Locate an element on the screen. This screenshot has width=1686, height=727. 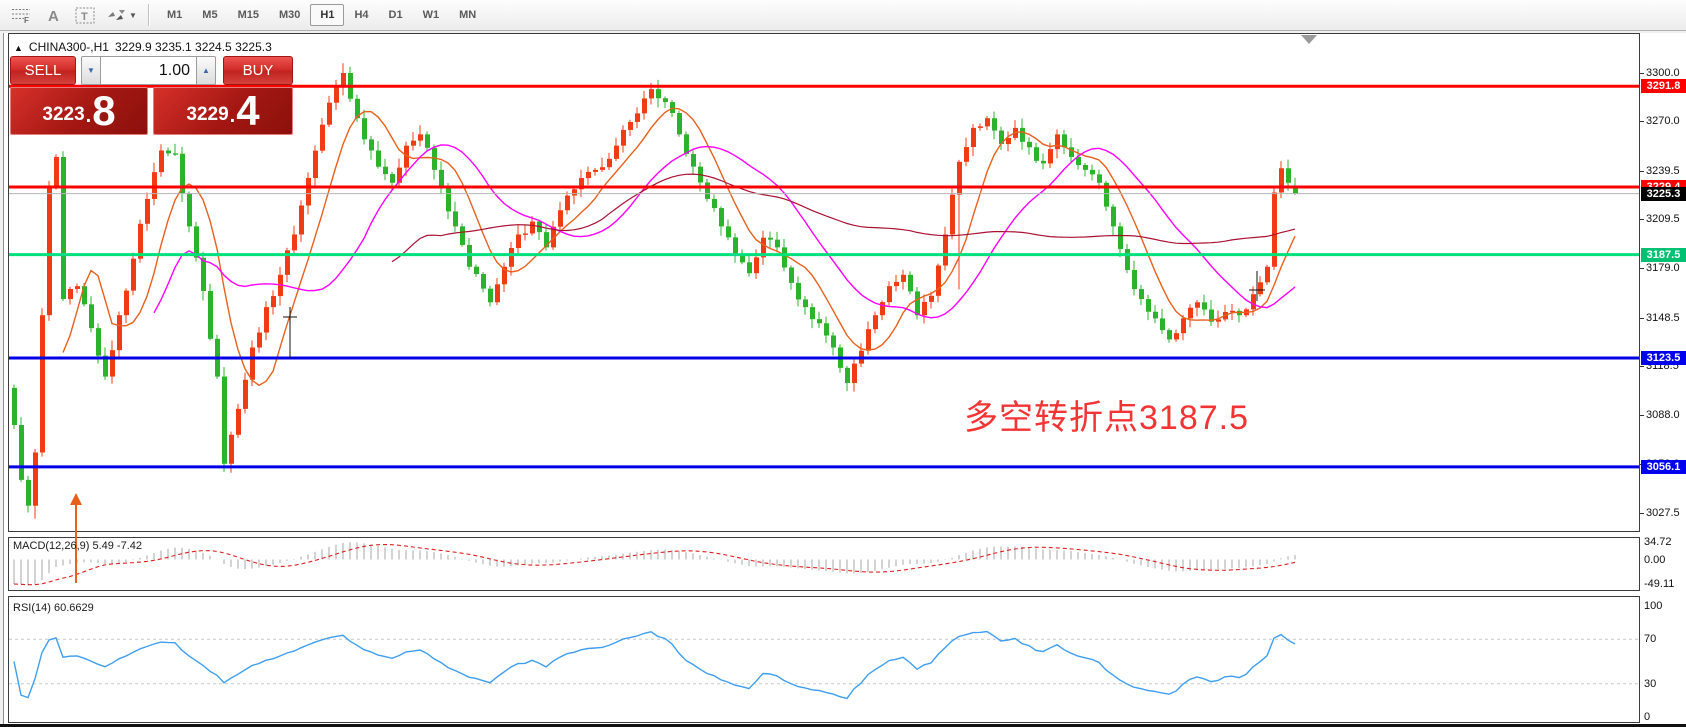
timeframe-h1: H1 is located at coordinates (327, 15).